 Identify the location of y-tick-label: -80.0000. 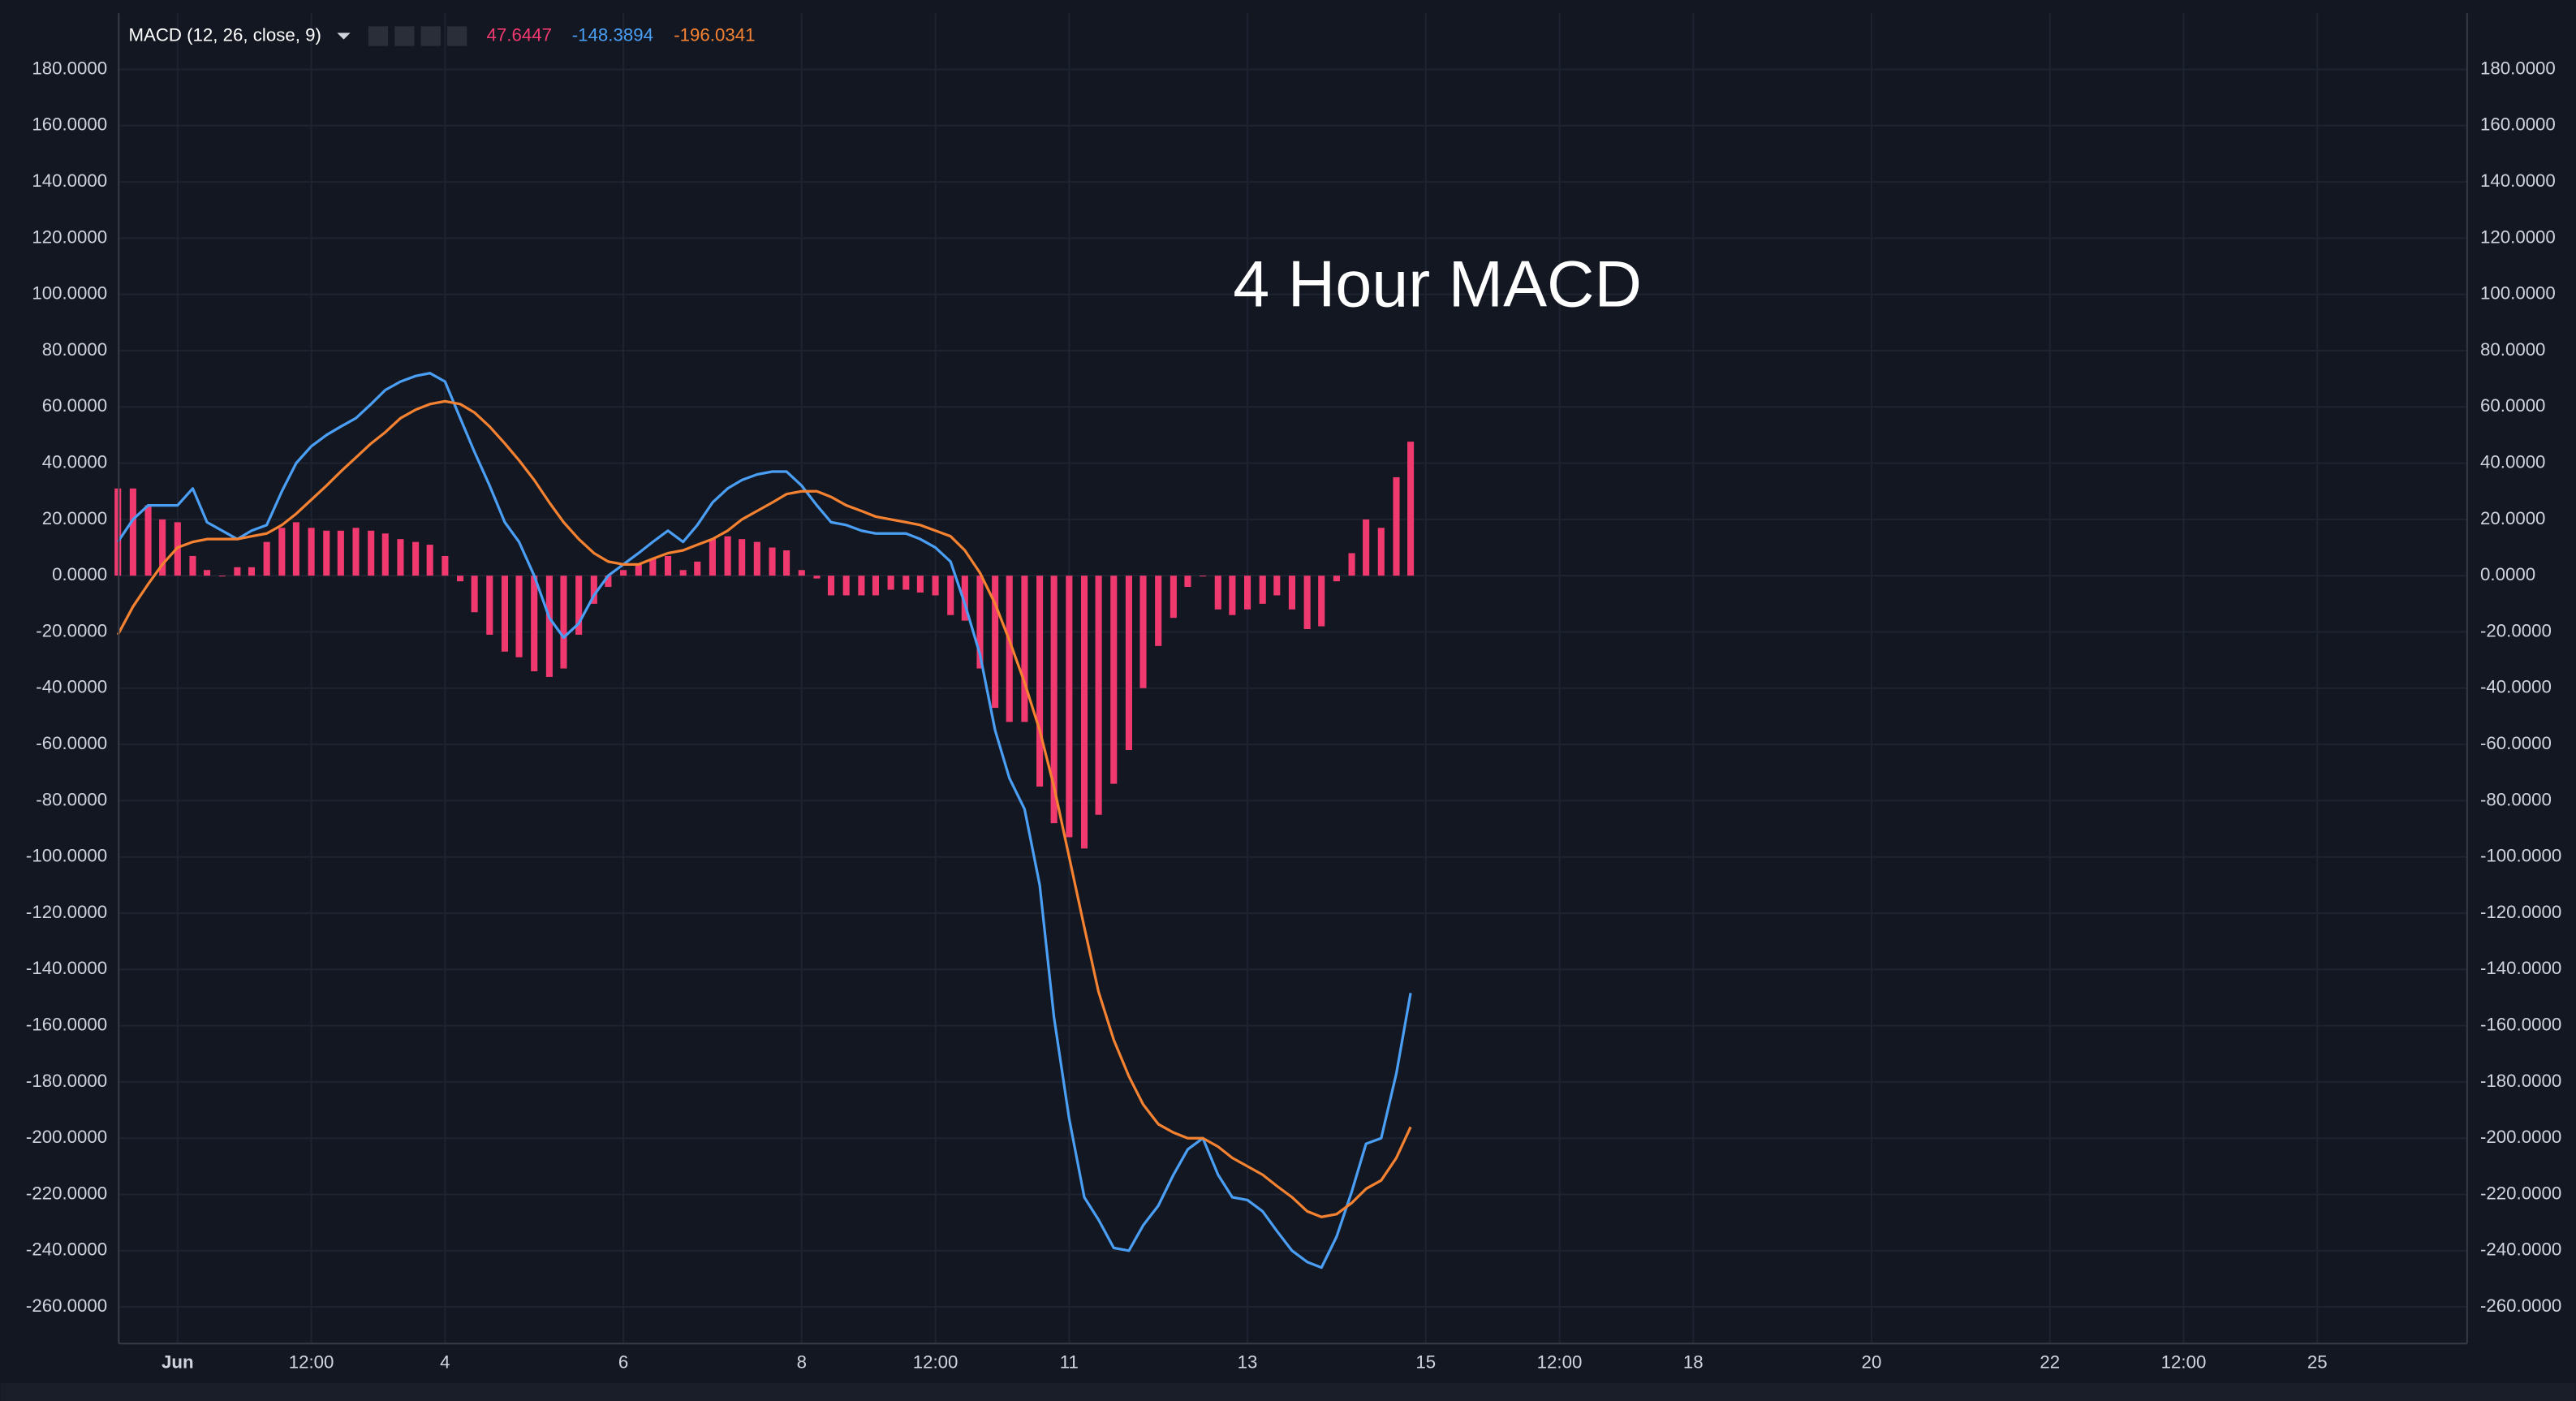
(72, 799).